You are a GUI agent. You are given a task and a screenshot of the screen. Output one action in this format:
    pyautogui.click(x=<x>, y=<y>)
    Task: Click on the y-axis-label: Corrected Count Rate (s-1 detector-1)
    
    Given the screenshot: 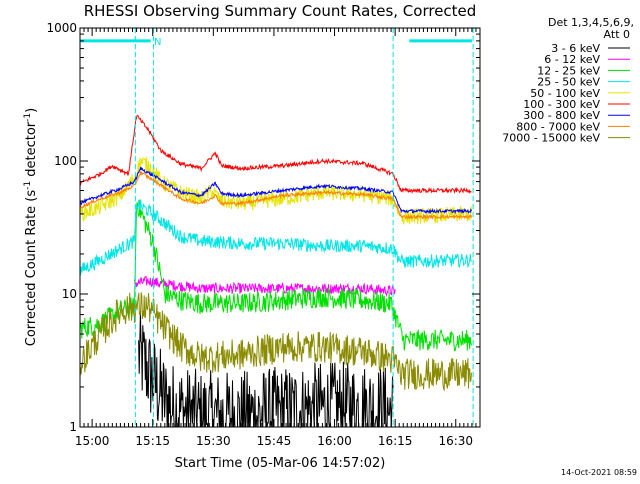 What is the action you would take?
    pyautogui.click(x=31, y=227)
    